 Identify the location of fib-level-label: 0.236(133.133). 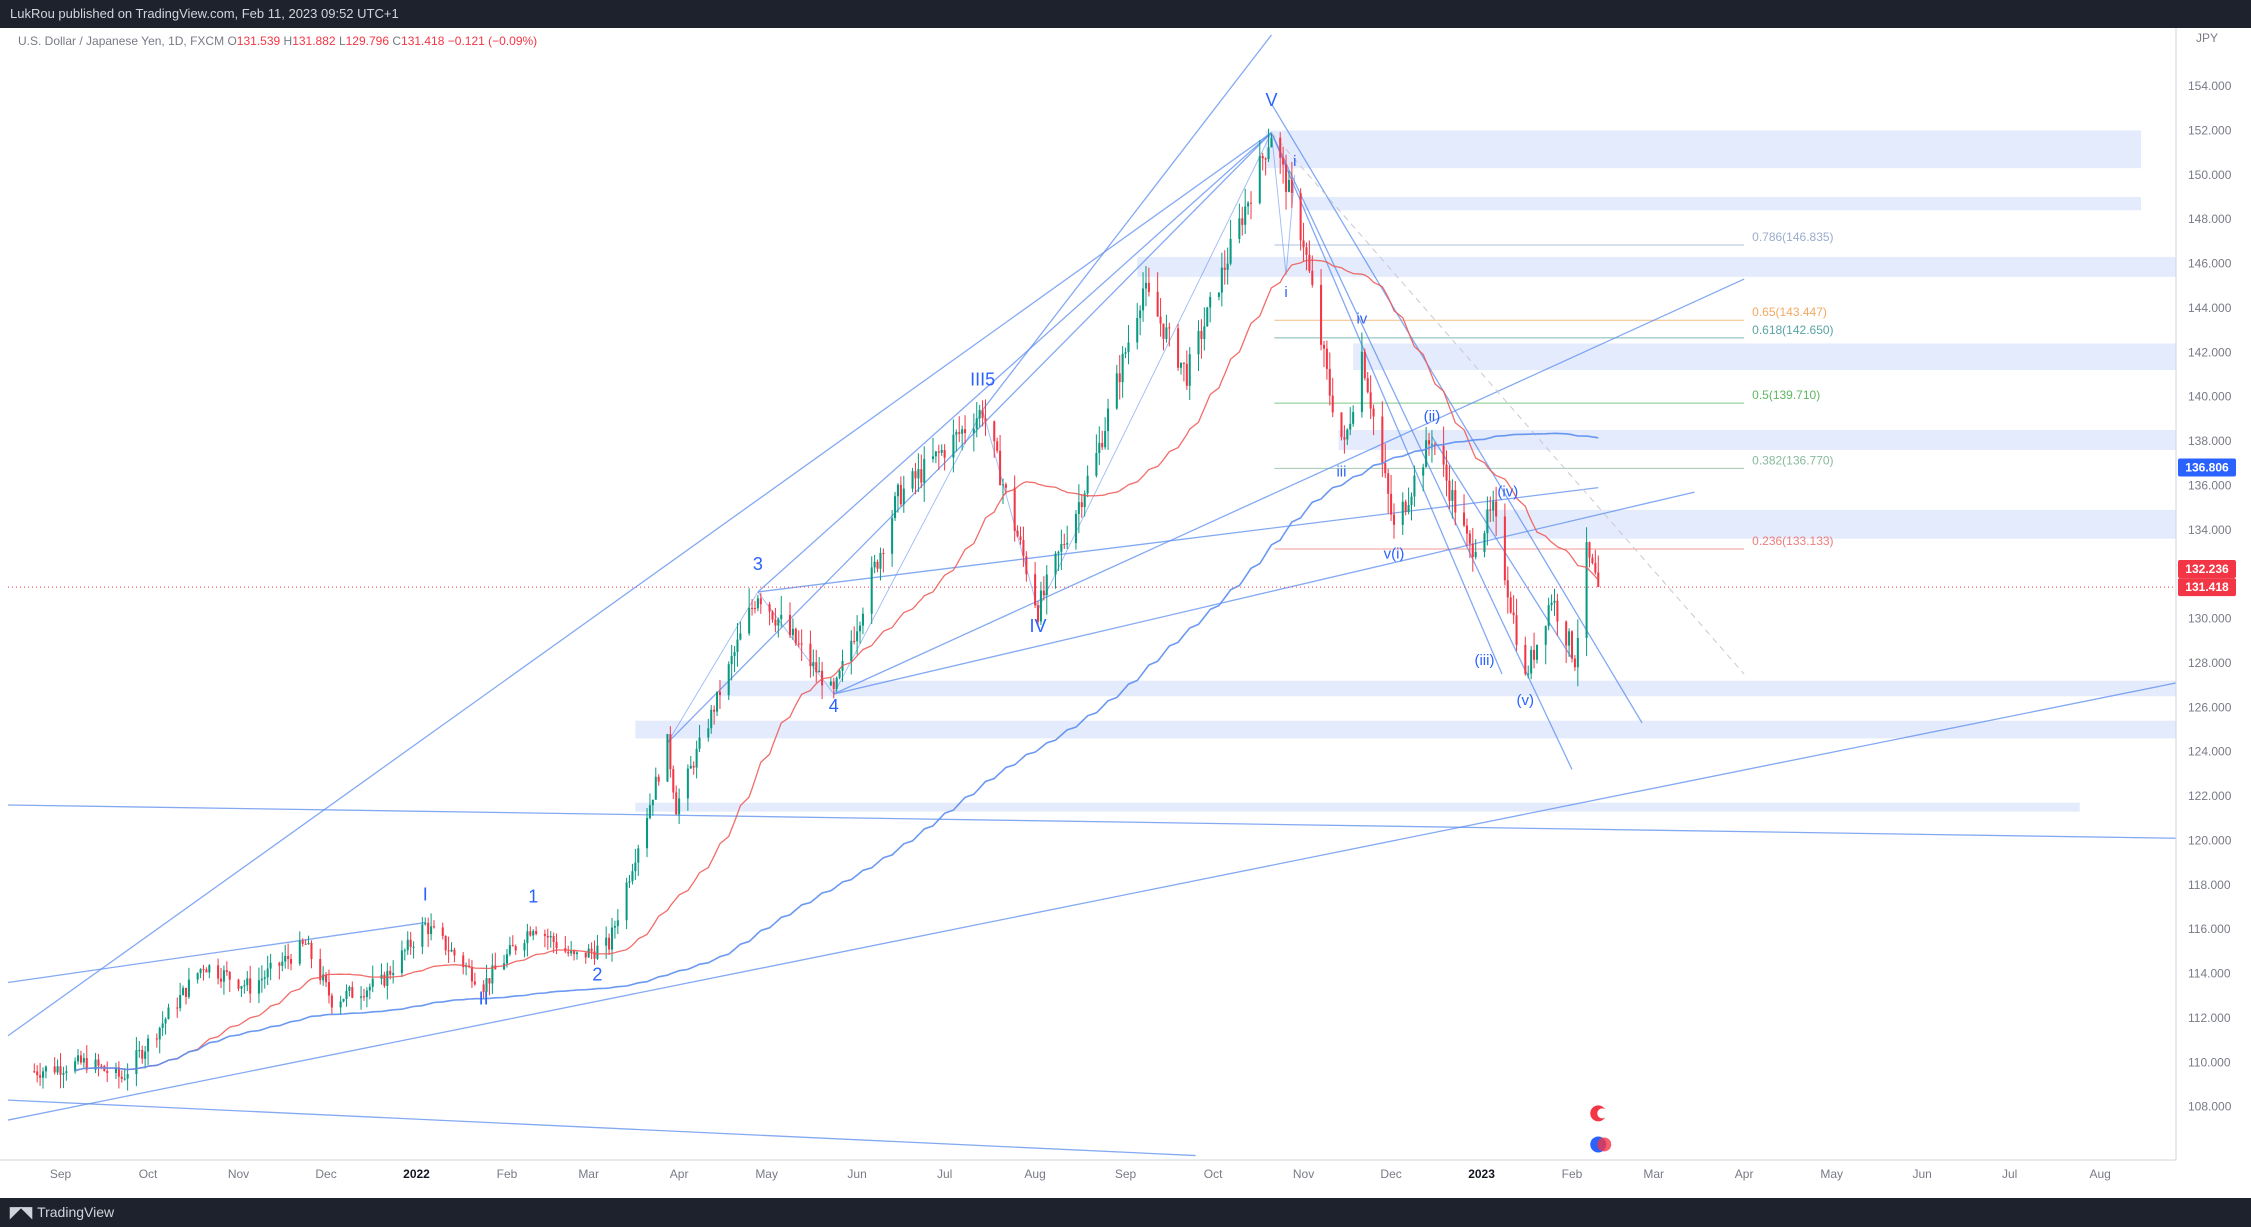
(1792, 541).